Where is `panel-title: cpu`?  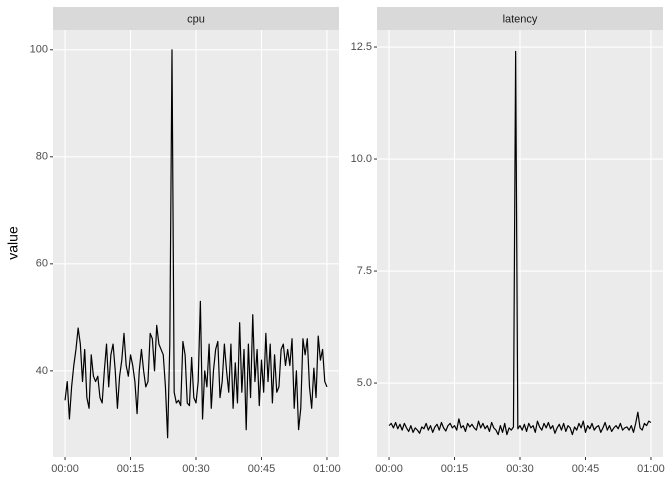
panel-title: cpu is located at coordinates (196, 19).